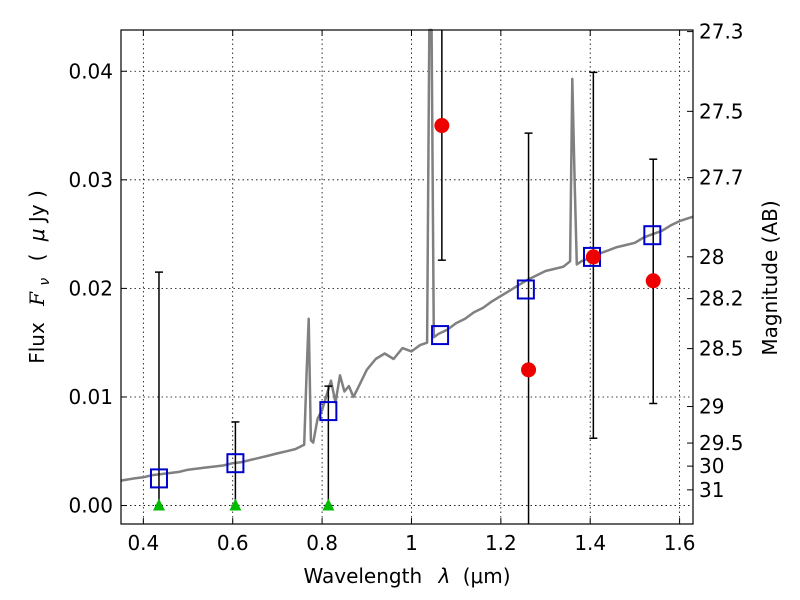 Image resolution: width=800 pixels, height=600 pixels. Describe the element at coordinates (37, 207) in the screenshot. I see `y-axis-title-unit-rest: Jy )` at that location.